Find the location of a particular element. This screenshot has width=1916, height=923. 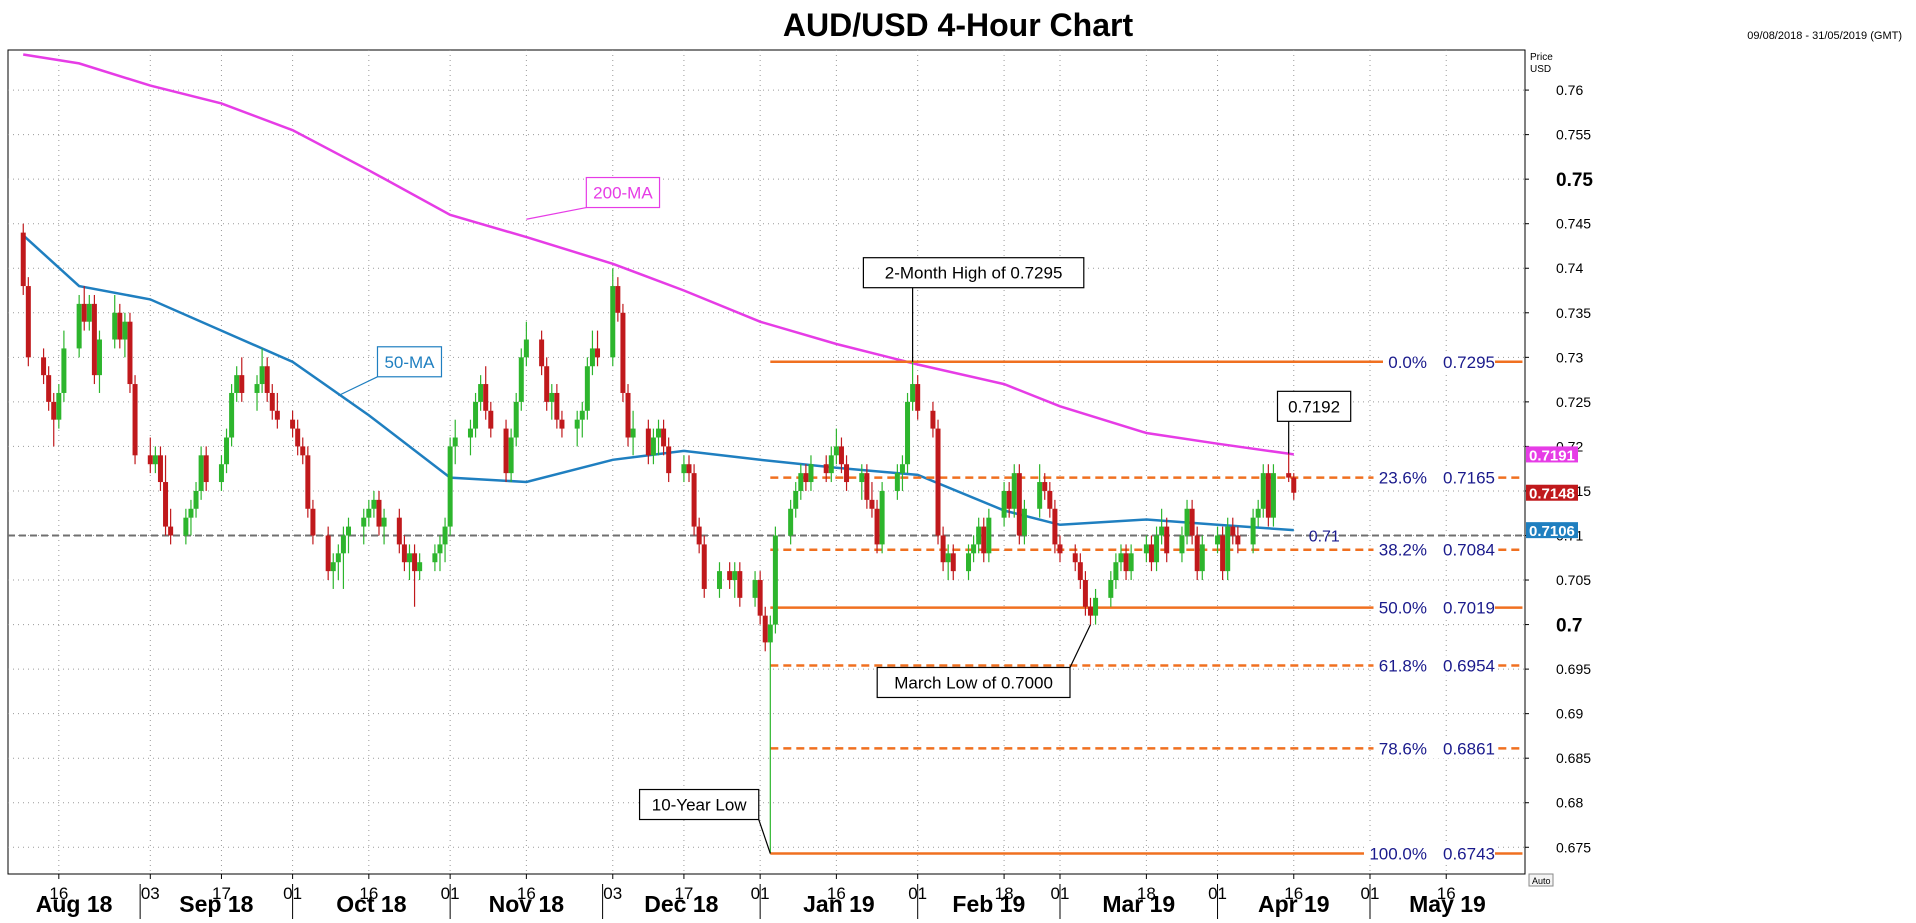

month-label: Jan 19 is located at coordinates (839, 904).